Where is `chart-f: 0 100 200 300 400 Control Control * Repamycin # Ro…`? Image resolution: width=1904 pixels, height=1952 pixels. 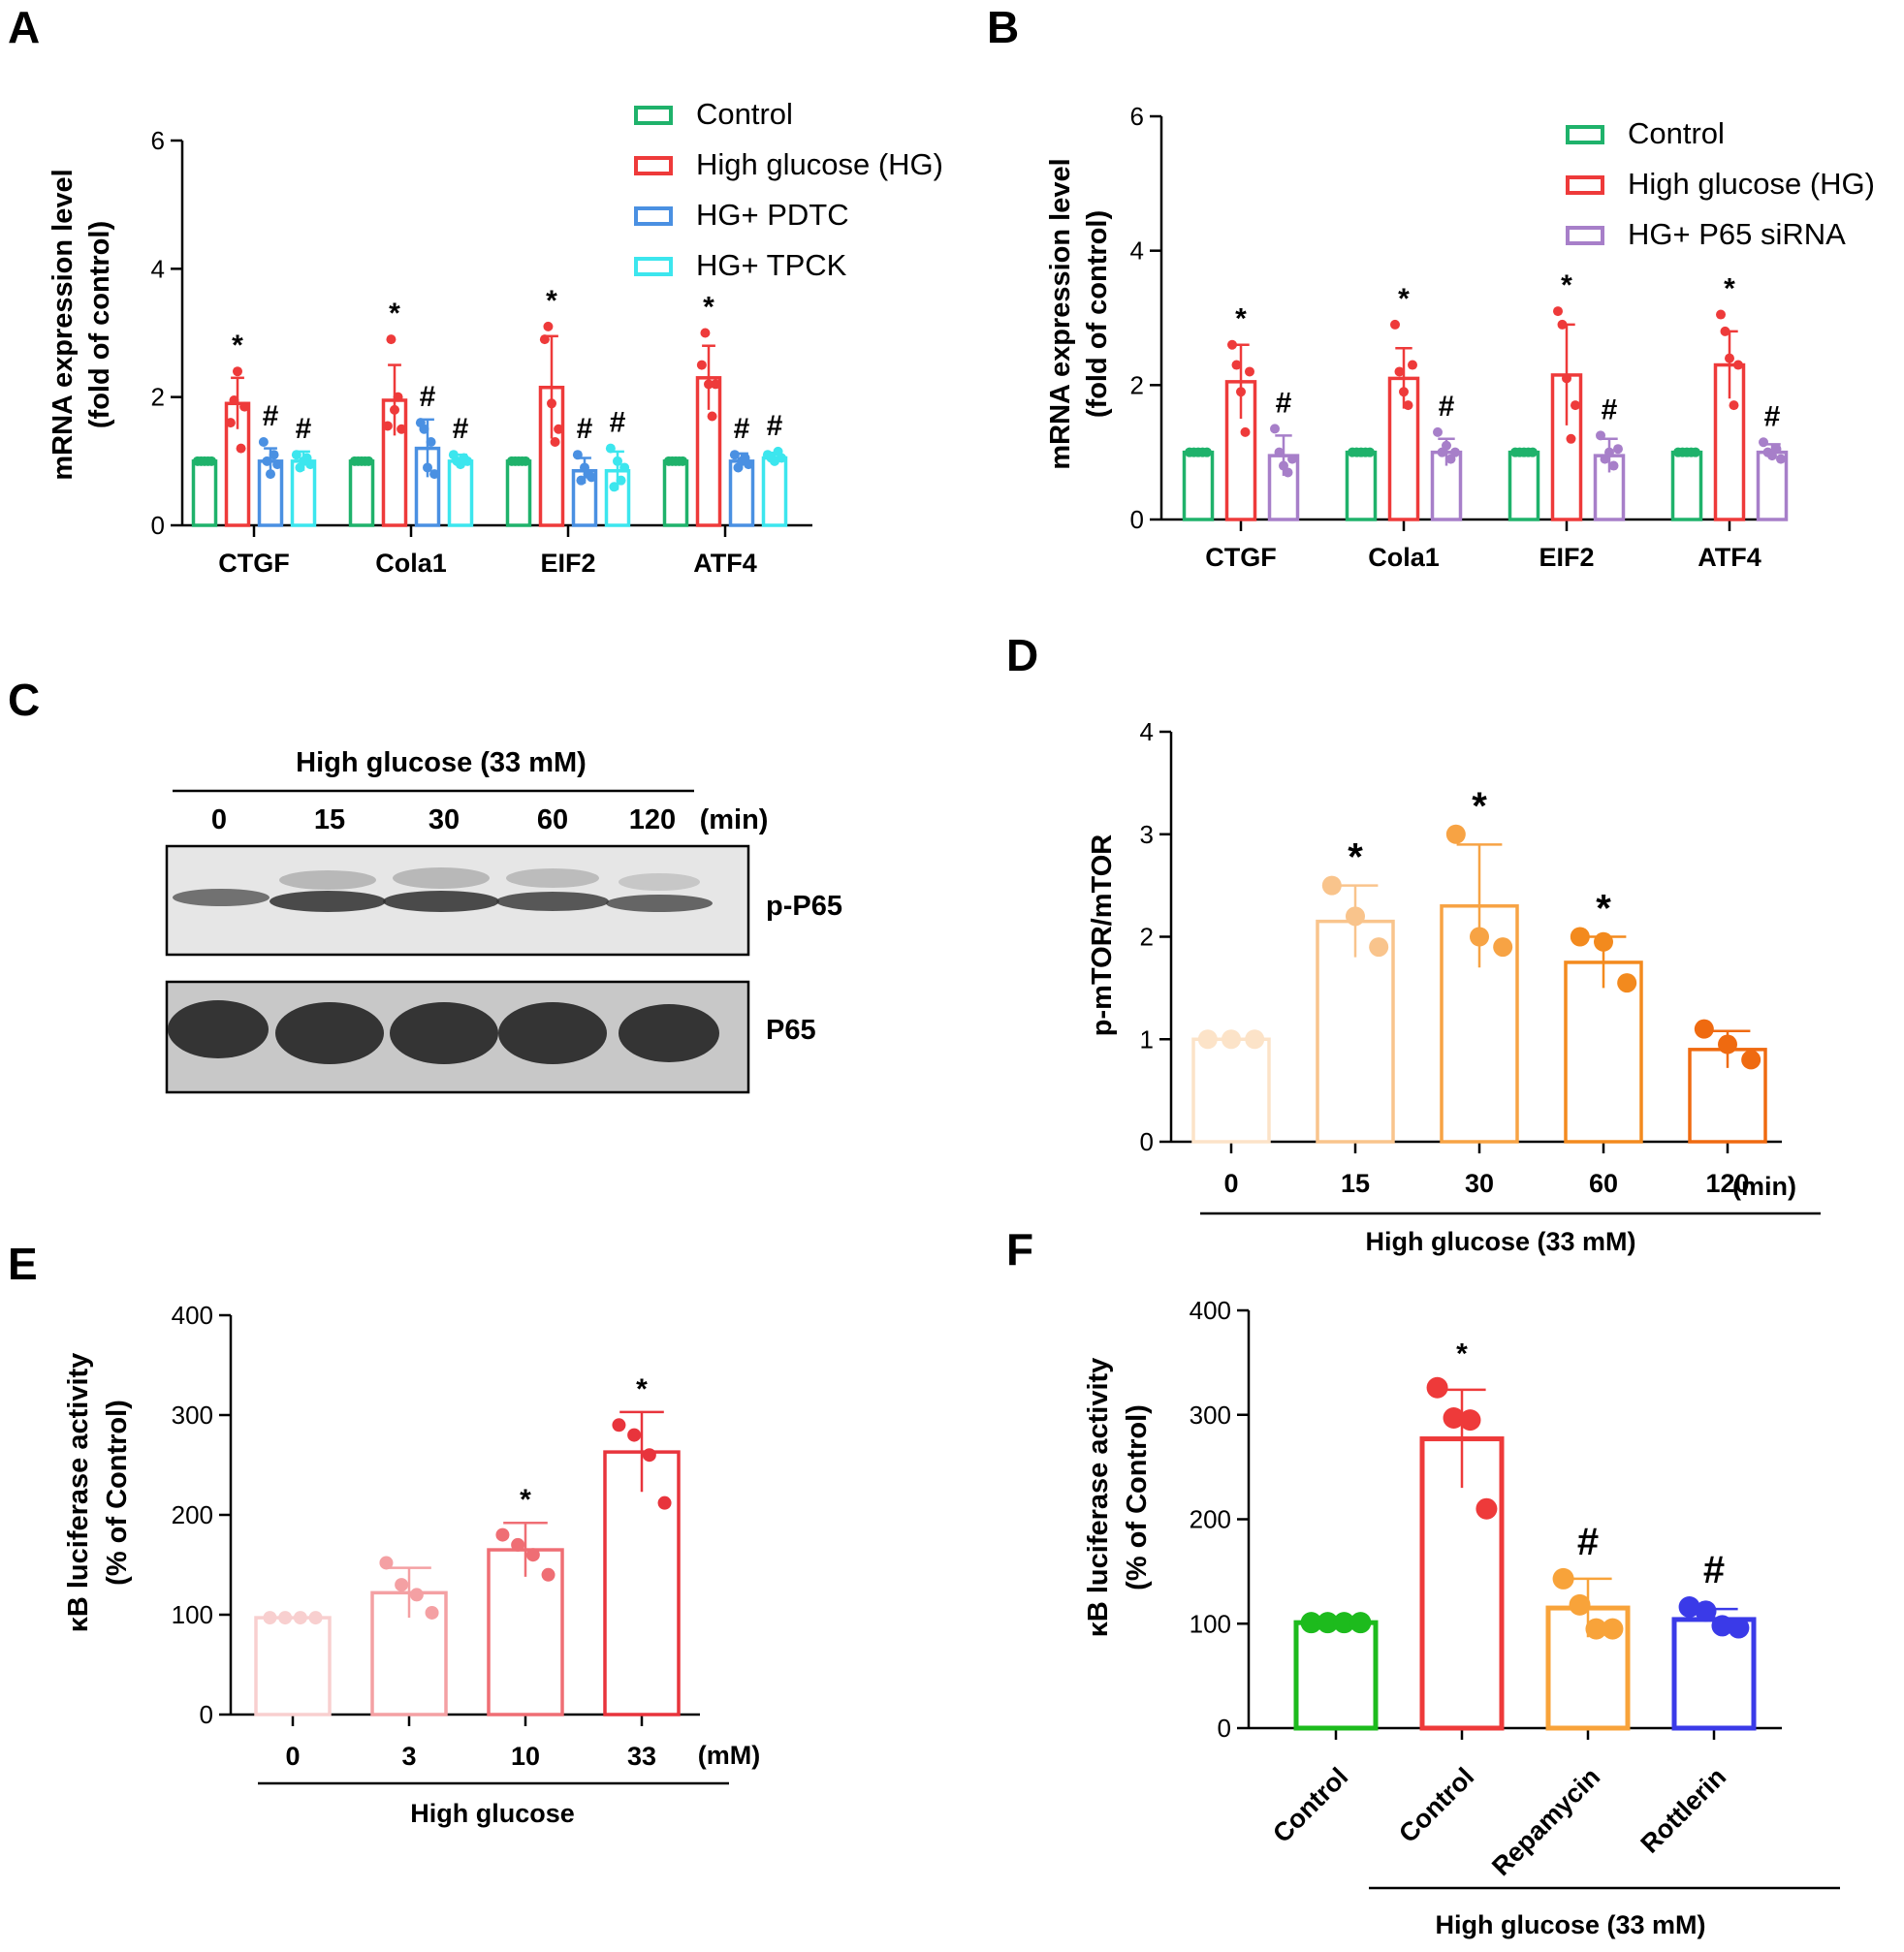
chart-f: 0 100 200 300 400 Control Control * Repamycin # Ro… is located at coordinates (1486, 1588).